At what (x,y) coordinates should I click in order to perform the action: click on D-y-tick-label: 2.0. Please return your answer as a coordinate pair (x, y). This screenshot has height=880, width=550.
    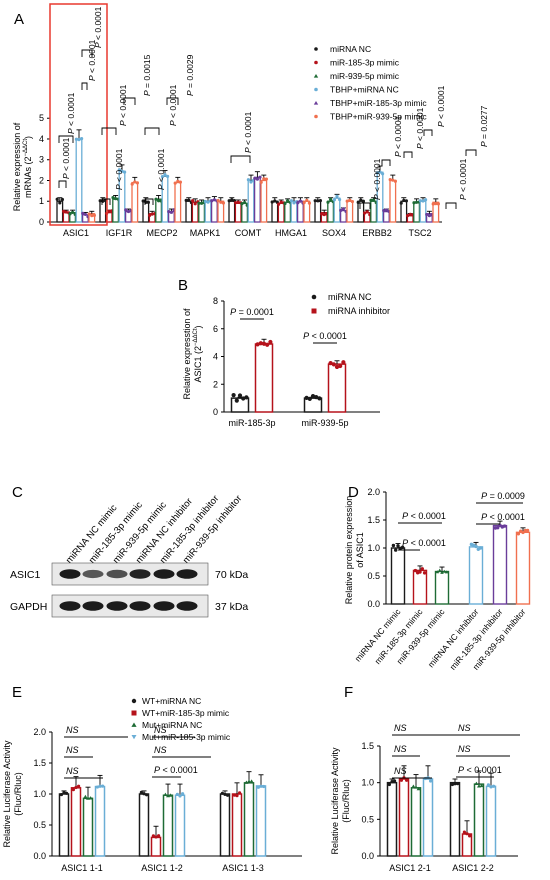
    Looking at the image, I should click on (373, 492).